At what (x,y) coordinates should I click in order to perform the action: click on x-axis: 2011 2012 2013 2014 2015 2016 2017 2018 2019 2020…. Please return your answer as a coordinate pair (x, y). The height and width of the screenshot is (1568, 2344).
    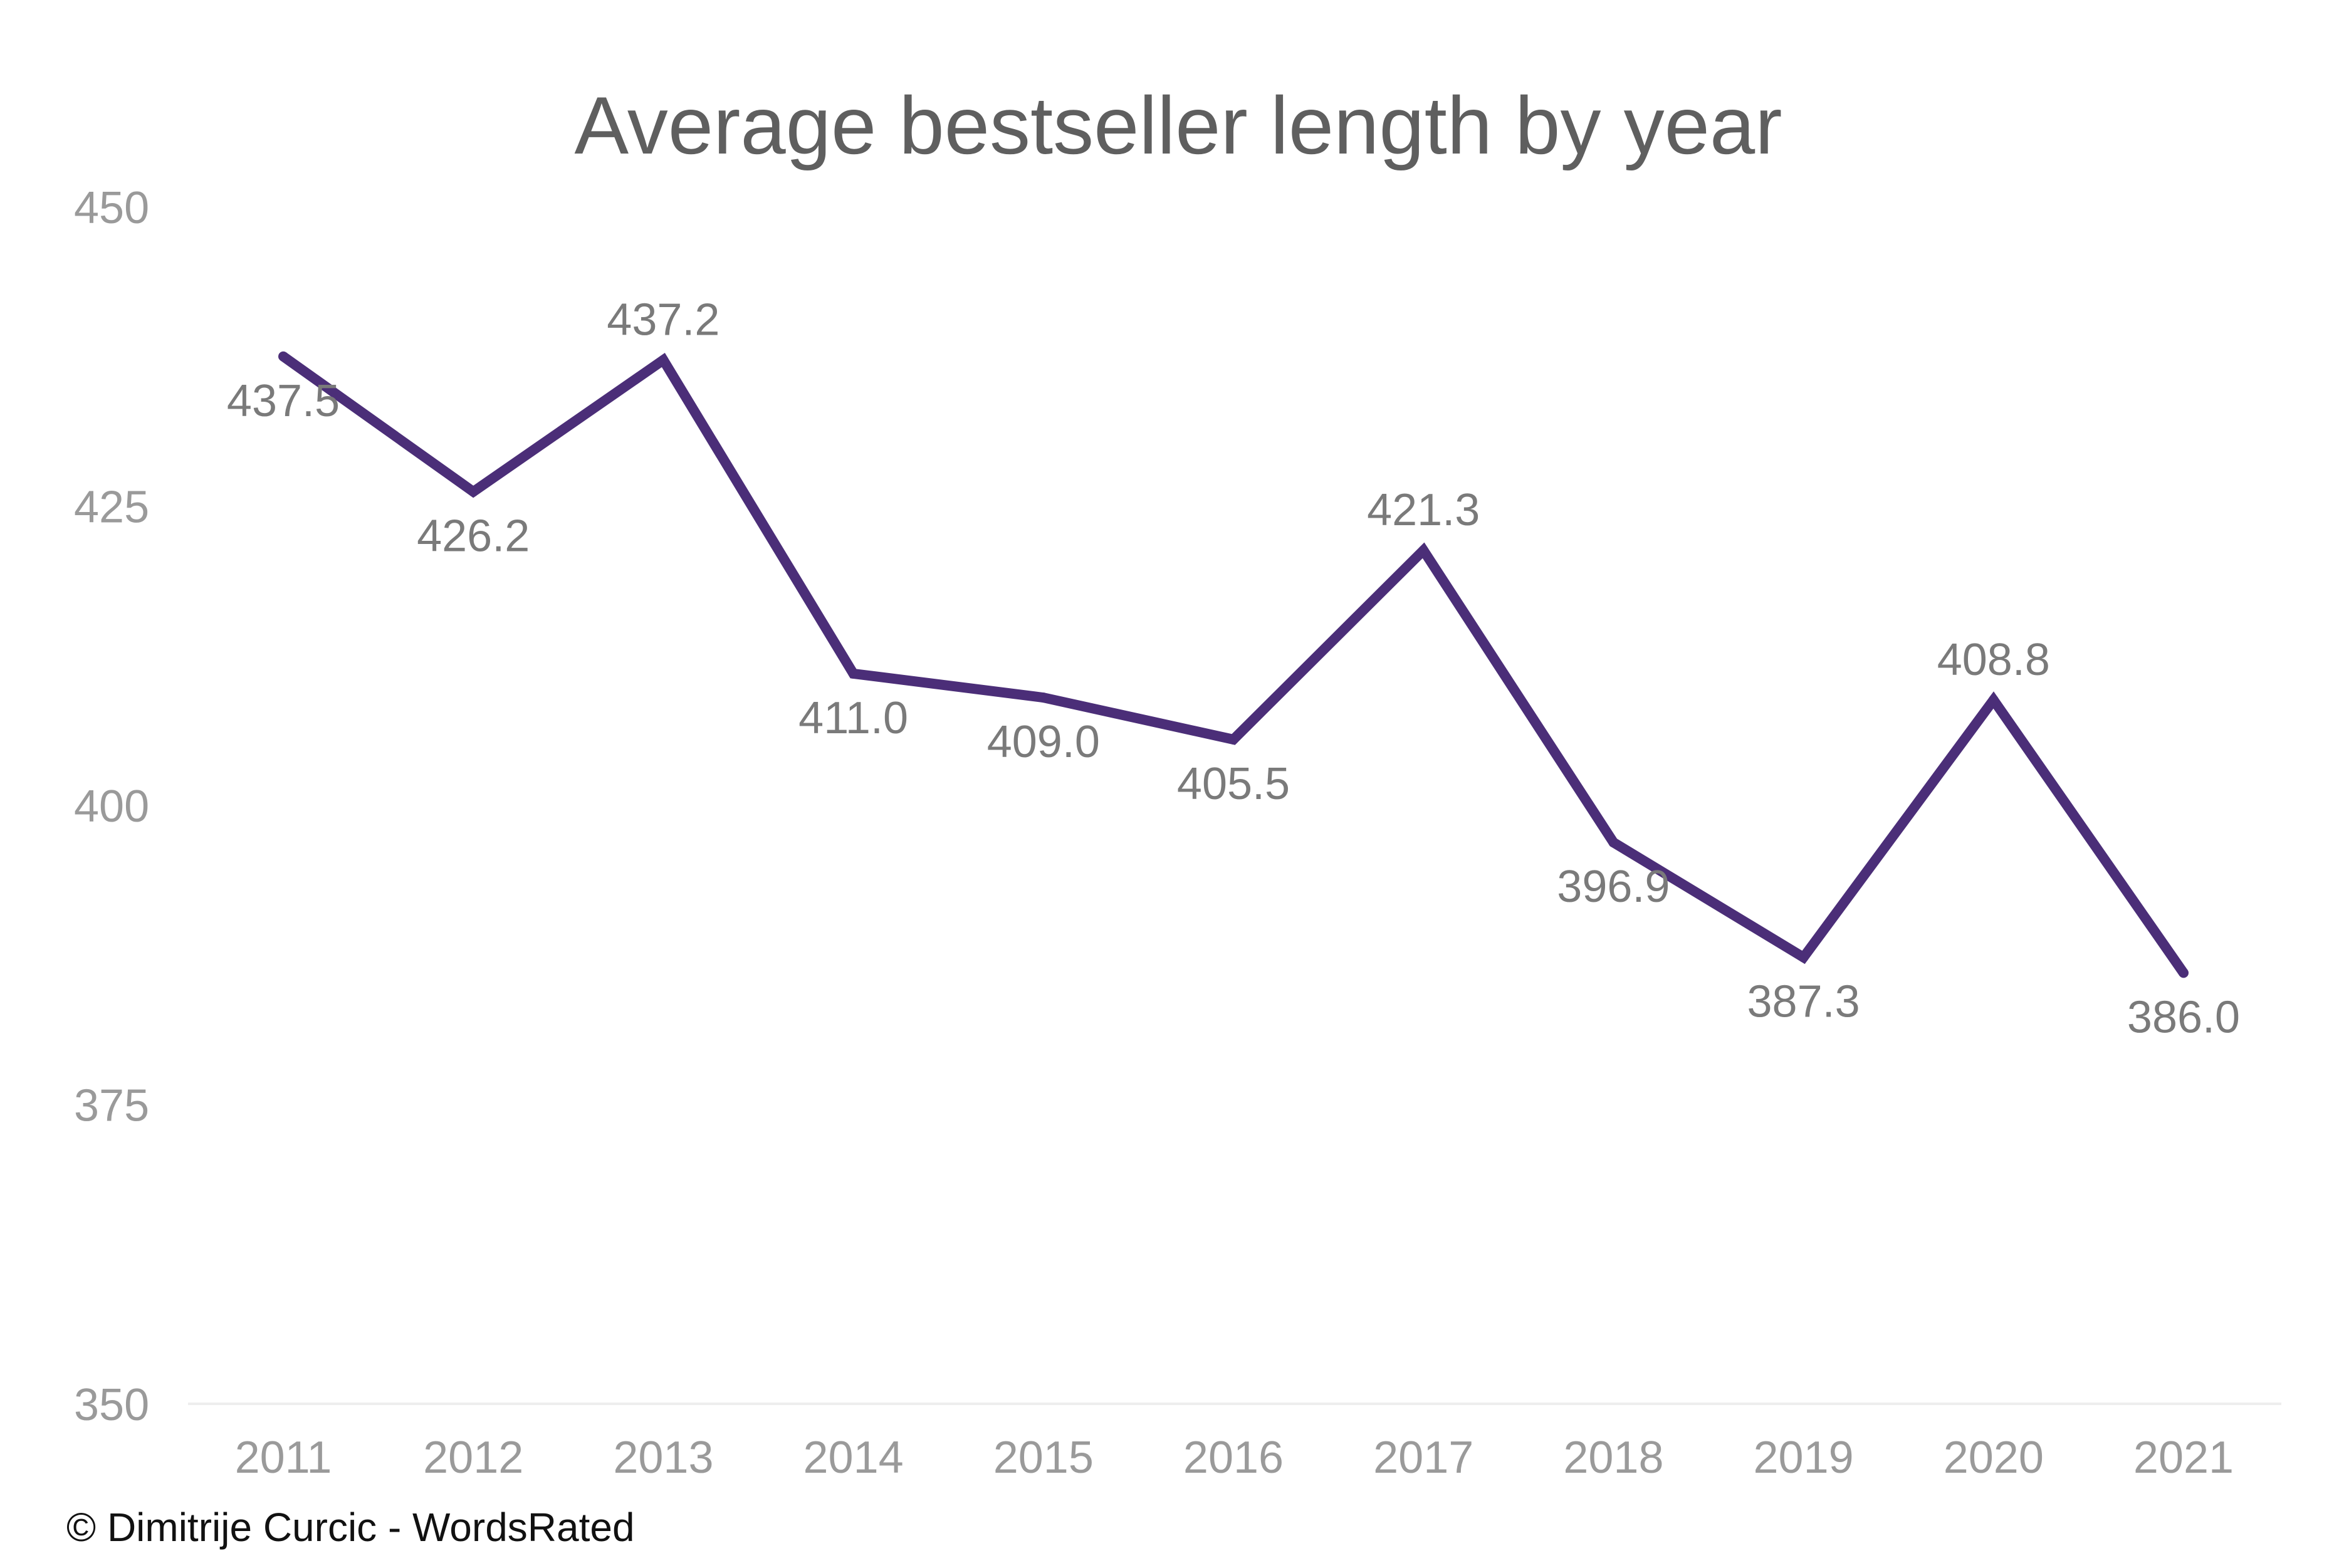
    Looking at the image, I should click on (1234, 1443).